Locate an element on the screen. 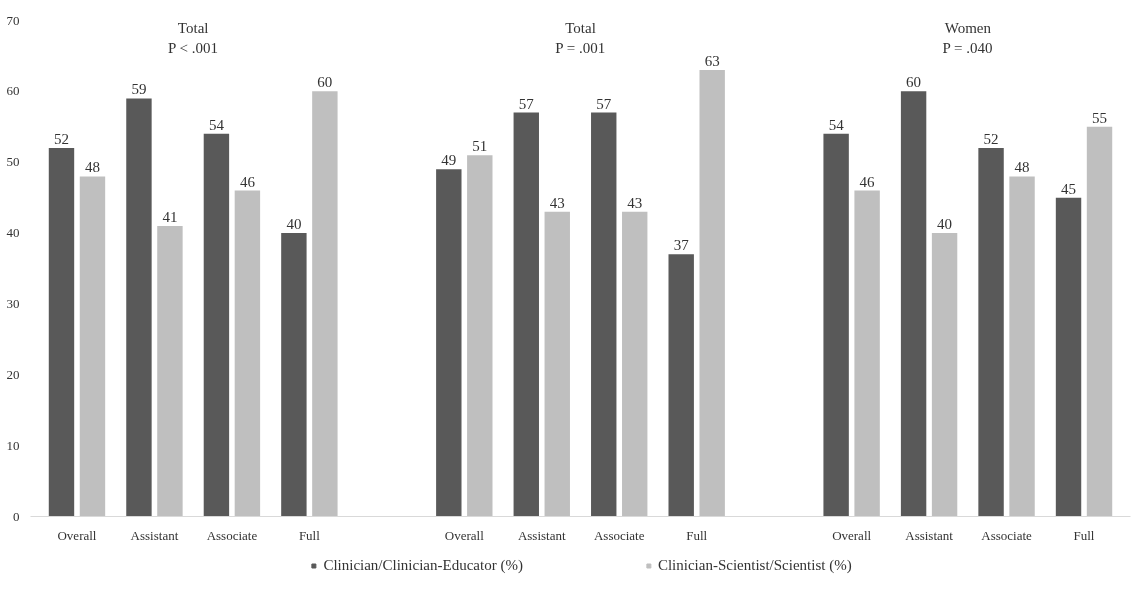 Image resolution: width=1144 pixels, height=599 pixels. y-tick-label: 40 is located at coordinates (13, 233).